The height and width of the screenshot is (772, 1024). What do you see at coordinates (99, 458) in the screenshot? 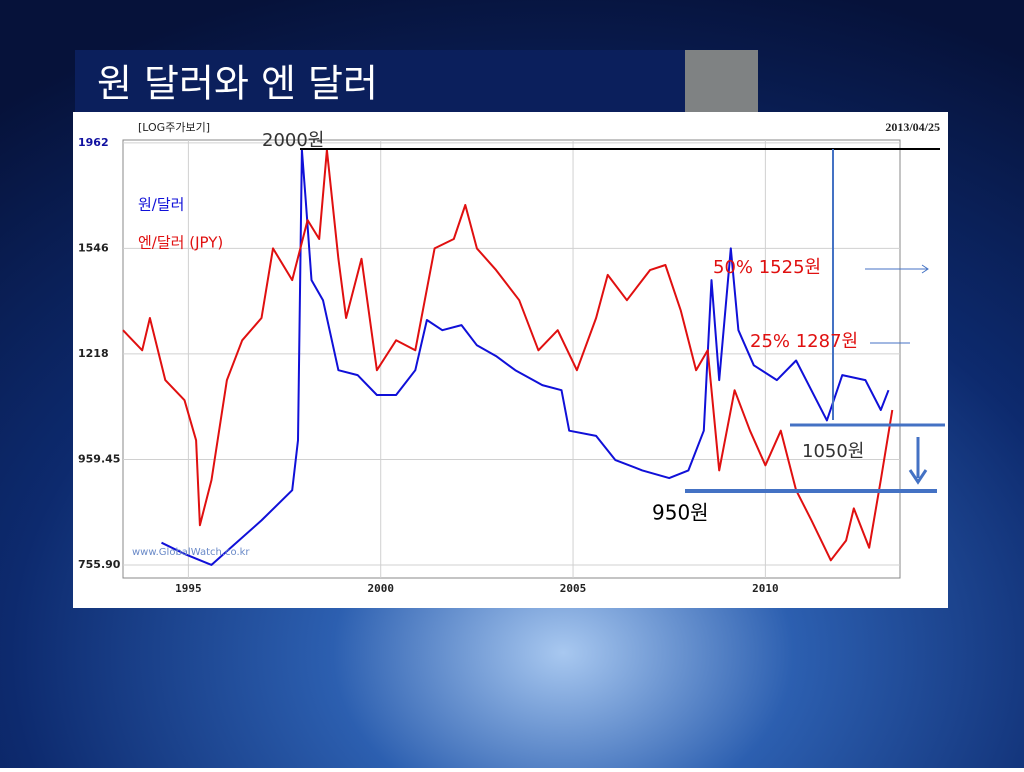
I see `y-tick-label: 959.45` at bounding box center [99, 458].